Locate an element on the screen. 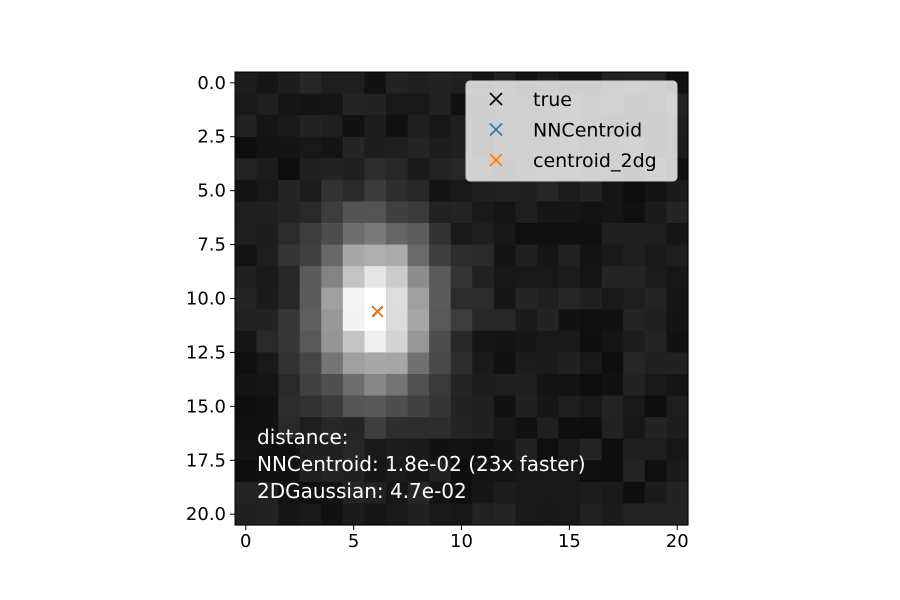 This screenshot has width=900, height=600. legend: true NNCentroid centroid_2dg is located at coordinates (571, 131).